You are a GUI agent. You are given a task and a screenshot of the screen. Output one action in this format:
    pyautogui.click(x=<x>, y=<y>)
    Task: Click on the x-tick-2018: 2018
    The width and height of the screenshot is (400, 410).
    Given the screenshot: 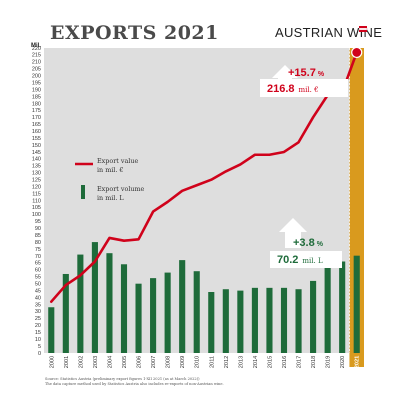 What is the action you would take?
    pyautogui.click(x=314, y=362)
    